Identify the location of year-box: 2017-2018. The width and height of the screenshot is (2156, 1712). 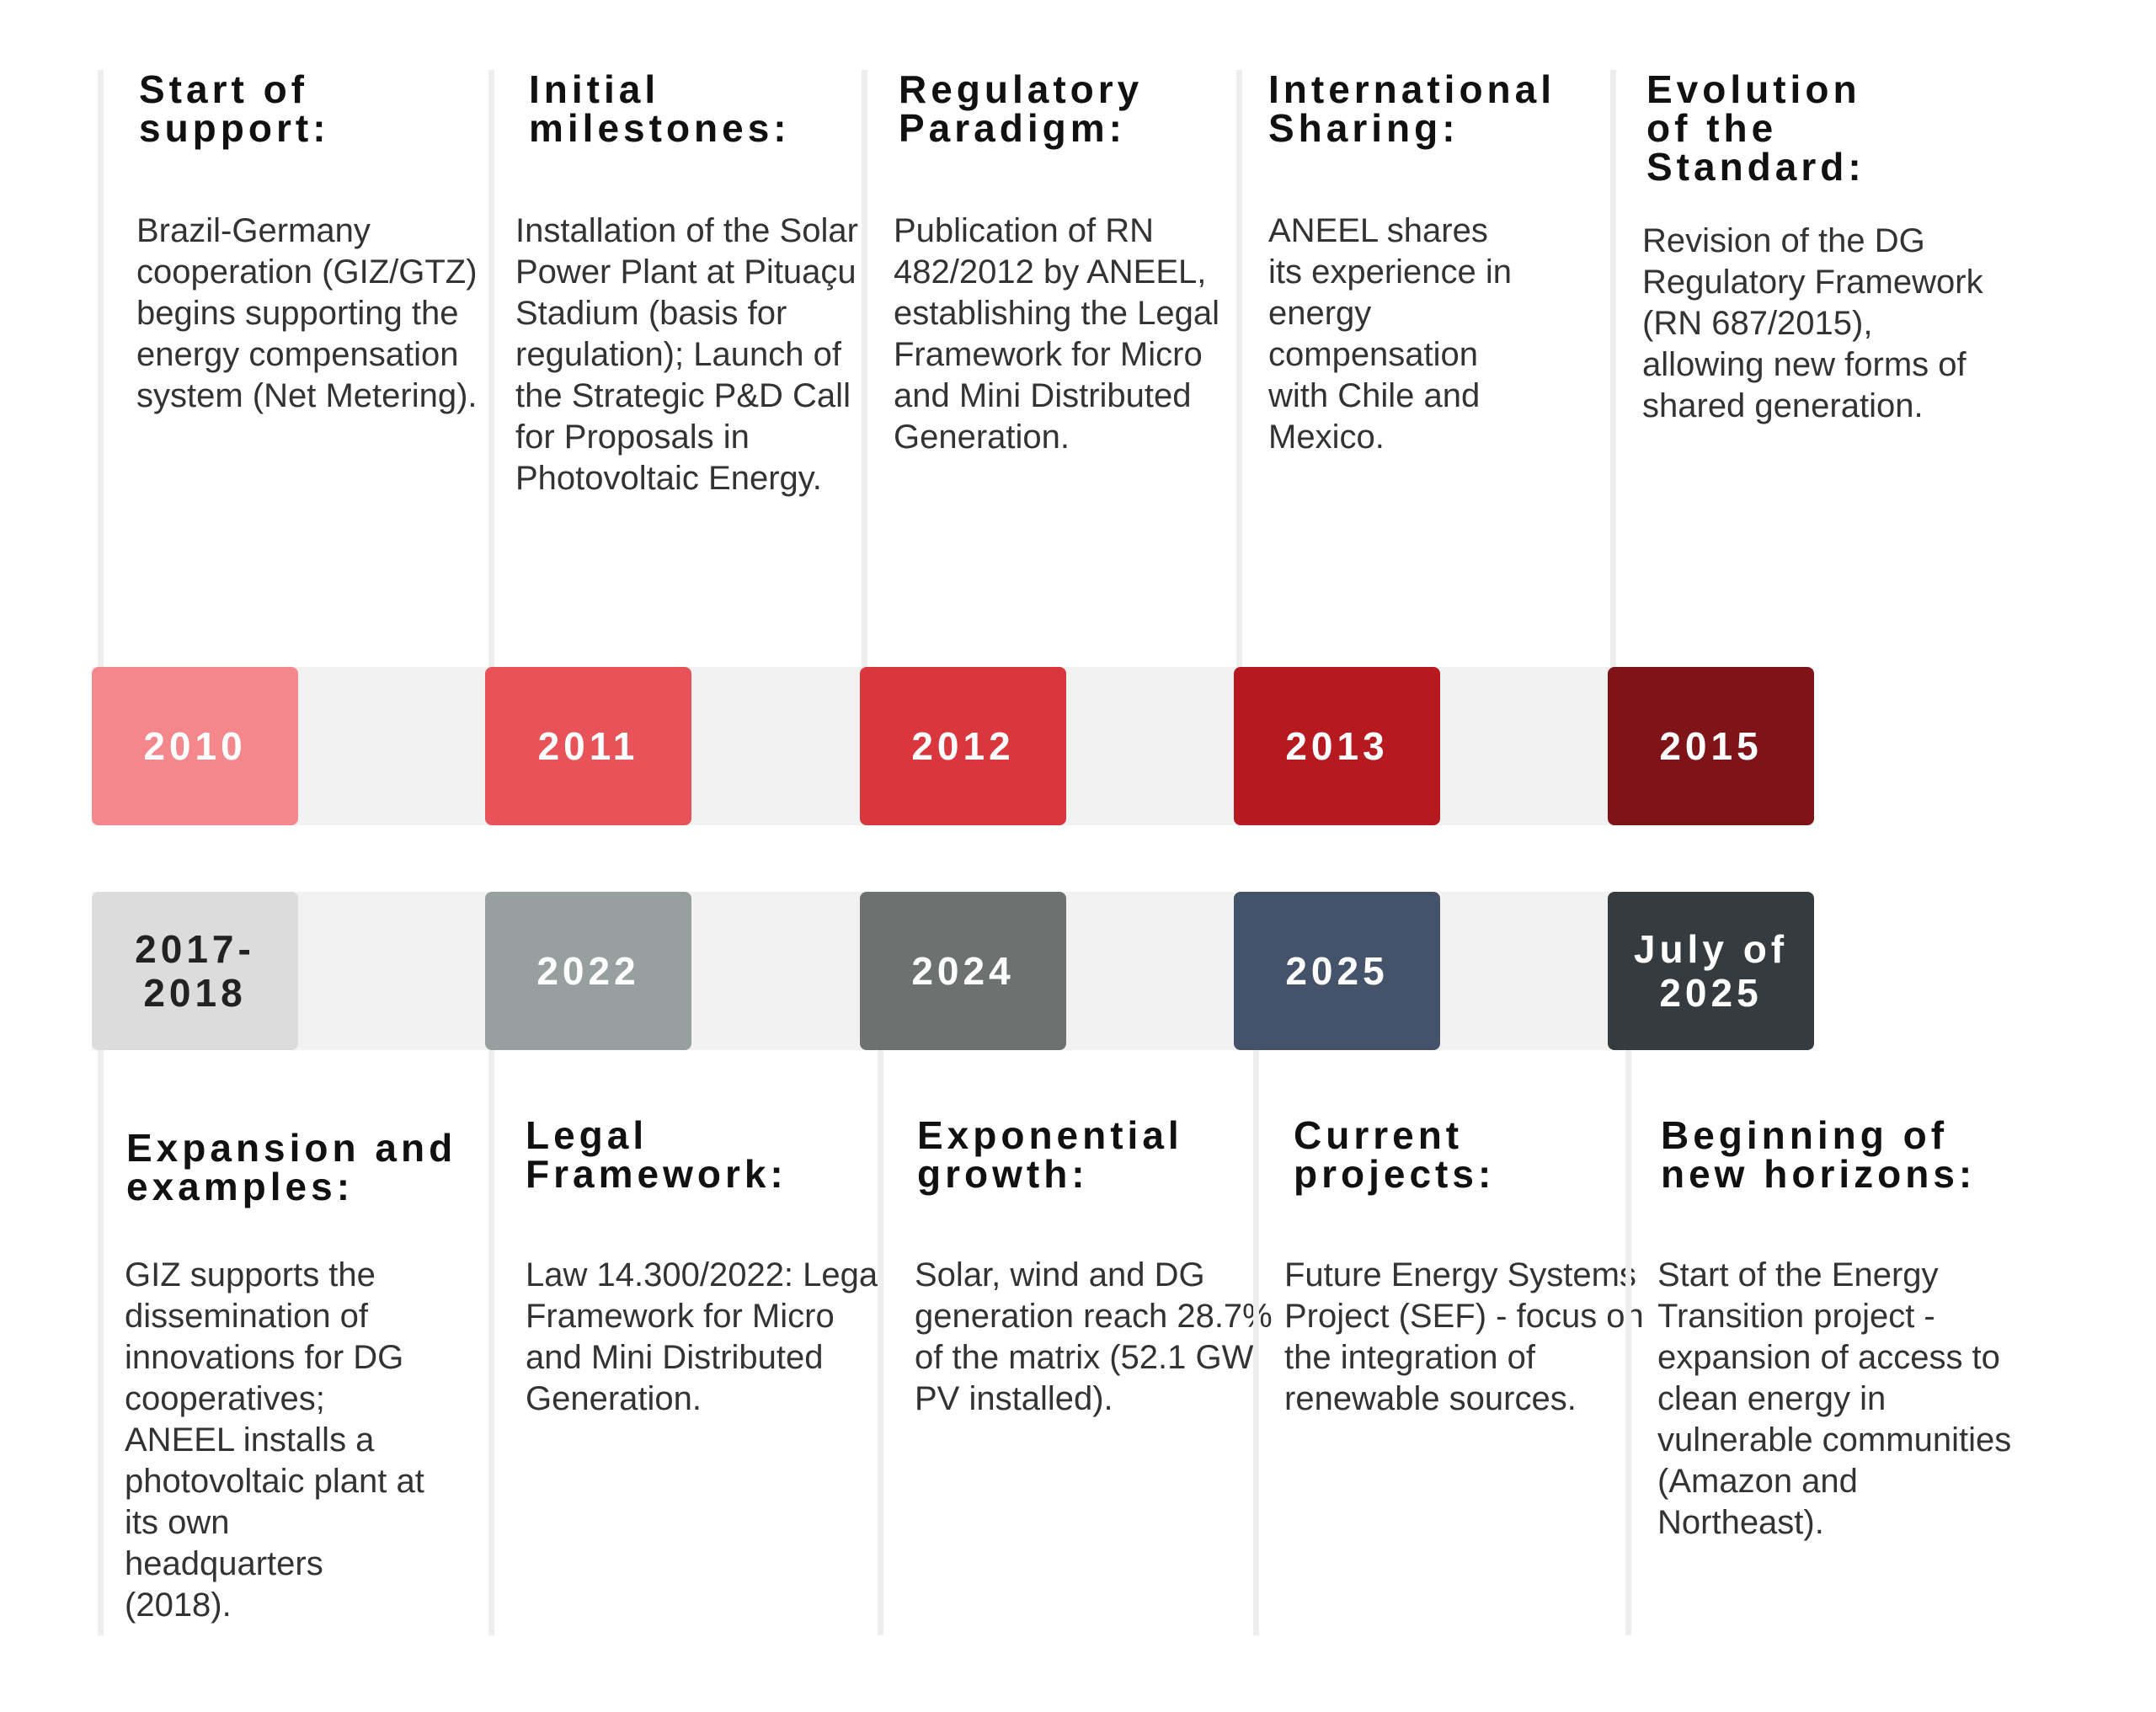
(195, 971).